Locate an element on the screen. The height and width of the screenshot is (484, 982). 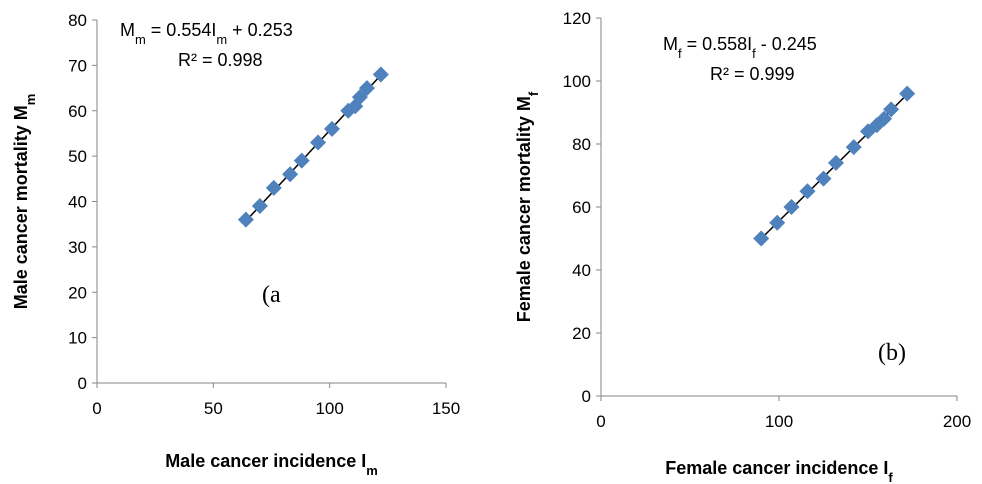
y-tick-label: 100 is located at coordinates (577, 81).